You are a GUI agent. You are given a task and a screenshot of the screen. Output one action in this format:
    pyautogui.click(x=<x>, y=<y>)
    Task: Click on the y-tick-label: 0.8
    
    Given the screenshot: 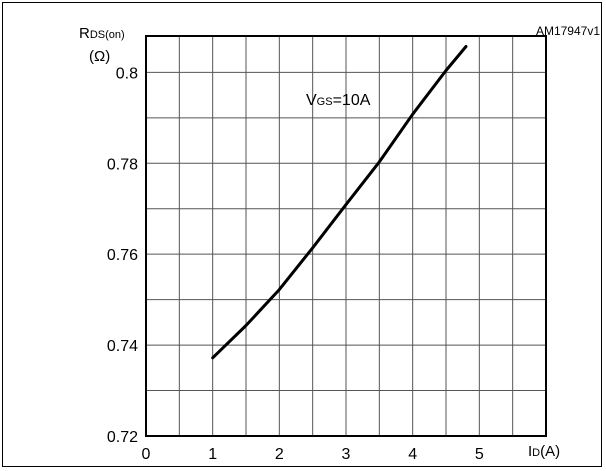 What is the action you would take?
    pyautogui.click(x=127, y=73)
    